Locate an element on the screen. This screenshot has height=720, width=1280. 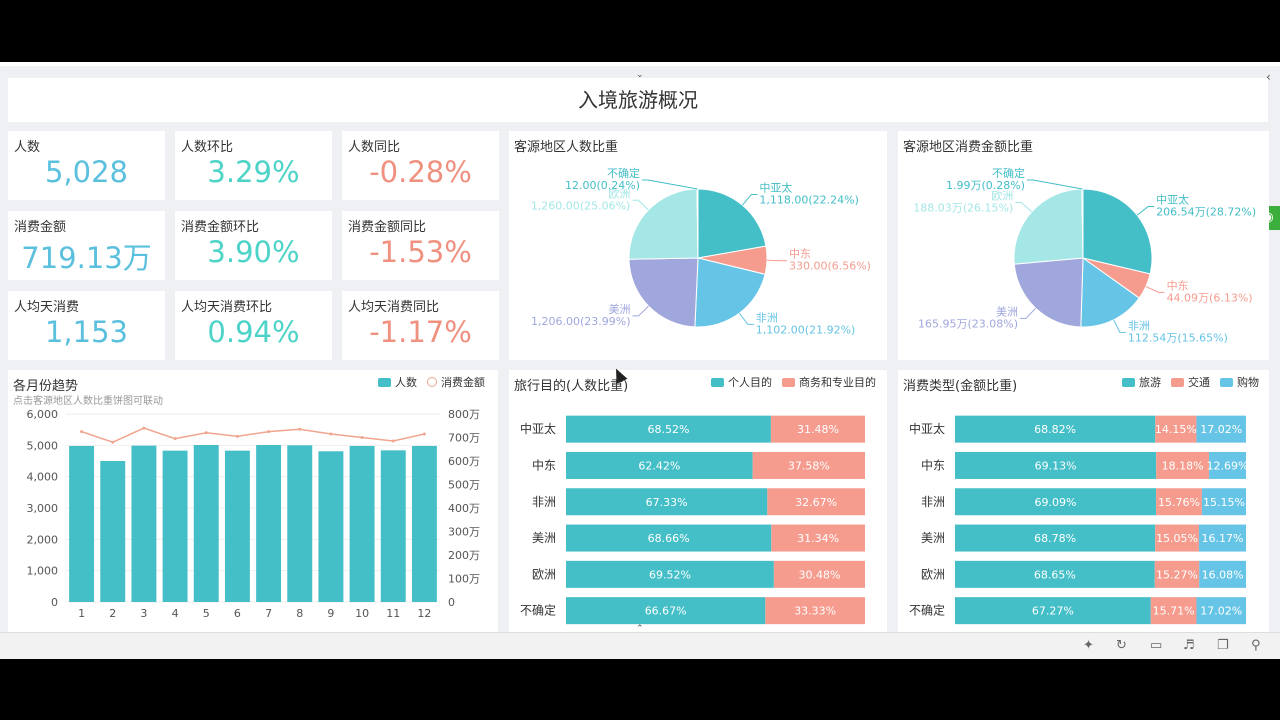
trash-icon: ▭ is located at coordinates (1156, 645).